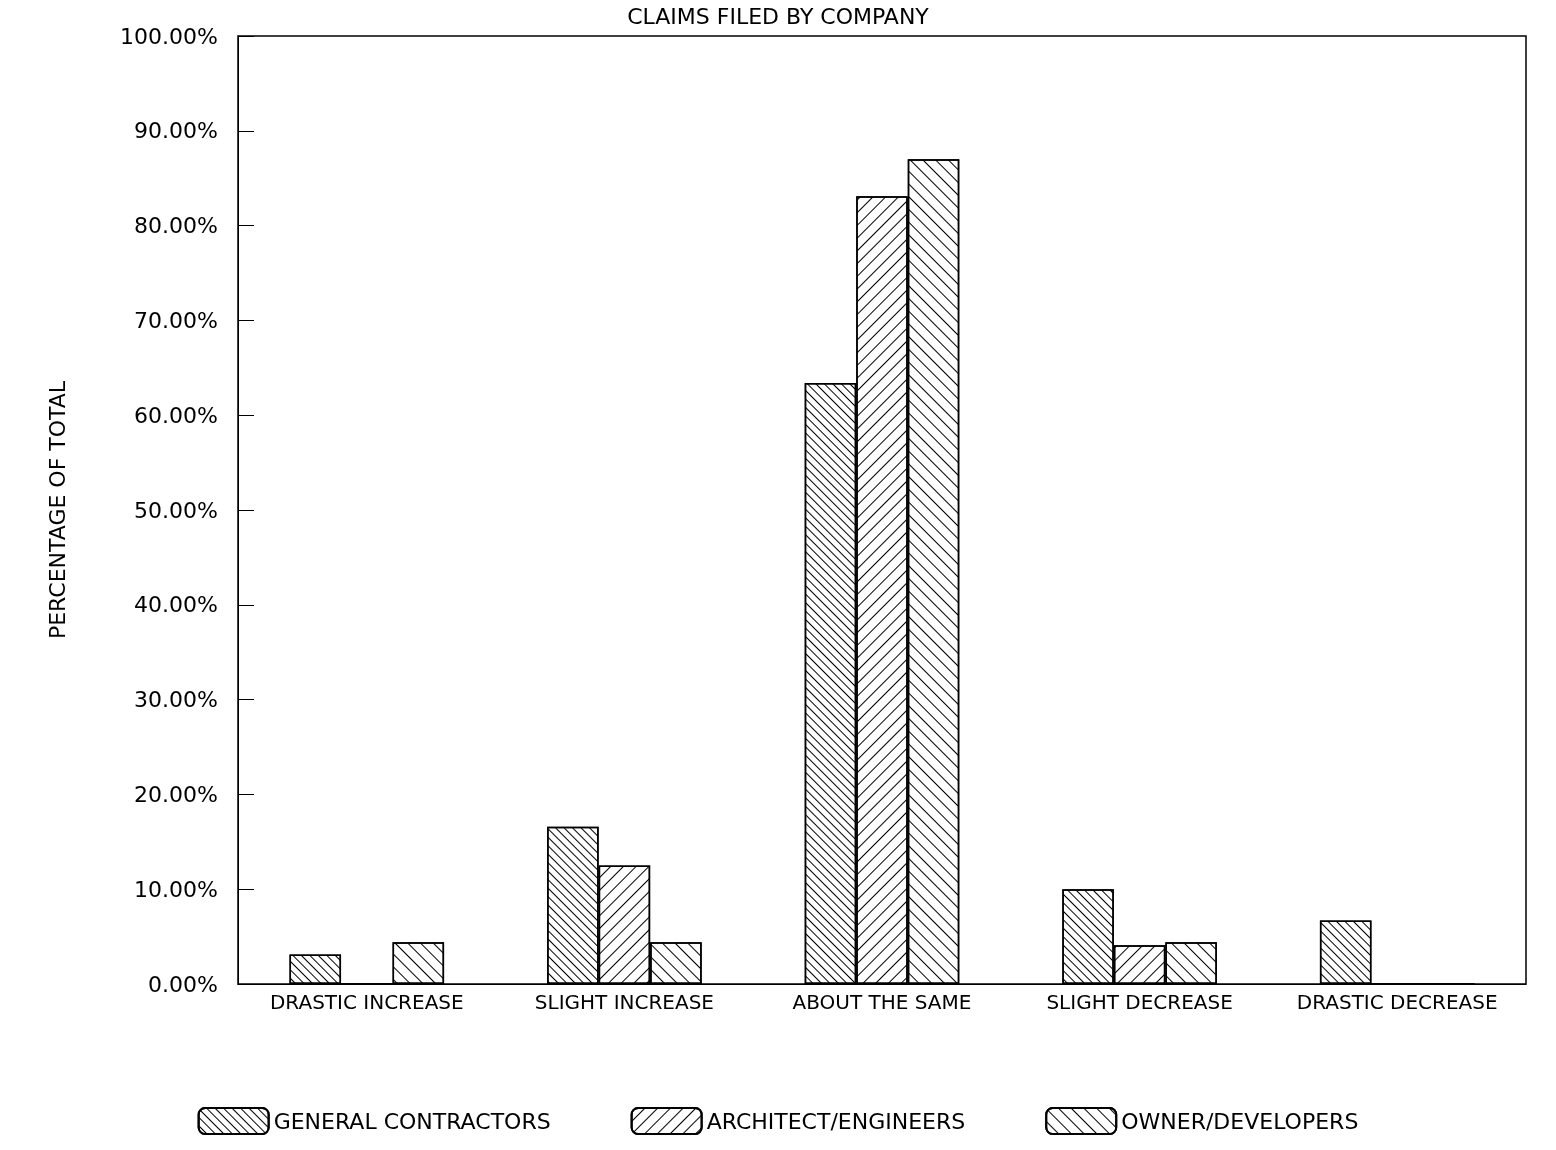 This screenshot has width=1556, height=1150. Describe the element at coordinates (412, 1121) in the screenshot. I see `legend-label: GENERAL CONTRACTORS` at that location.